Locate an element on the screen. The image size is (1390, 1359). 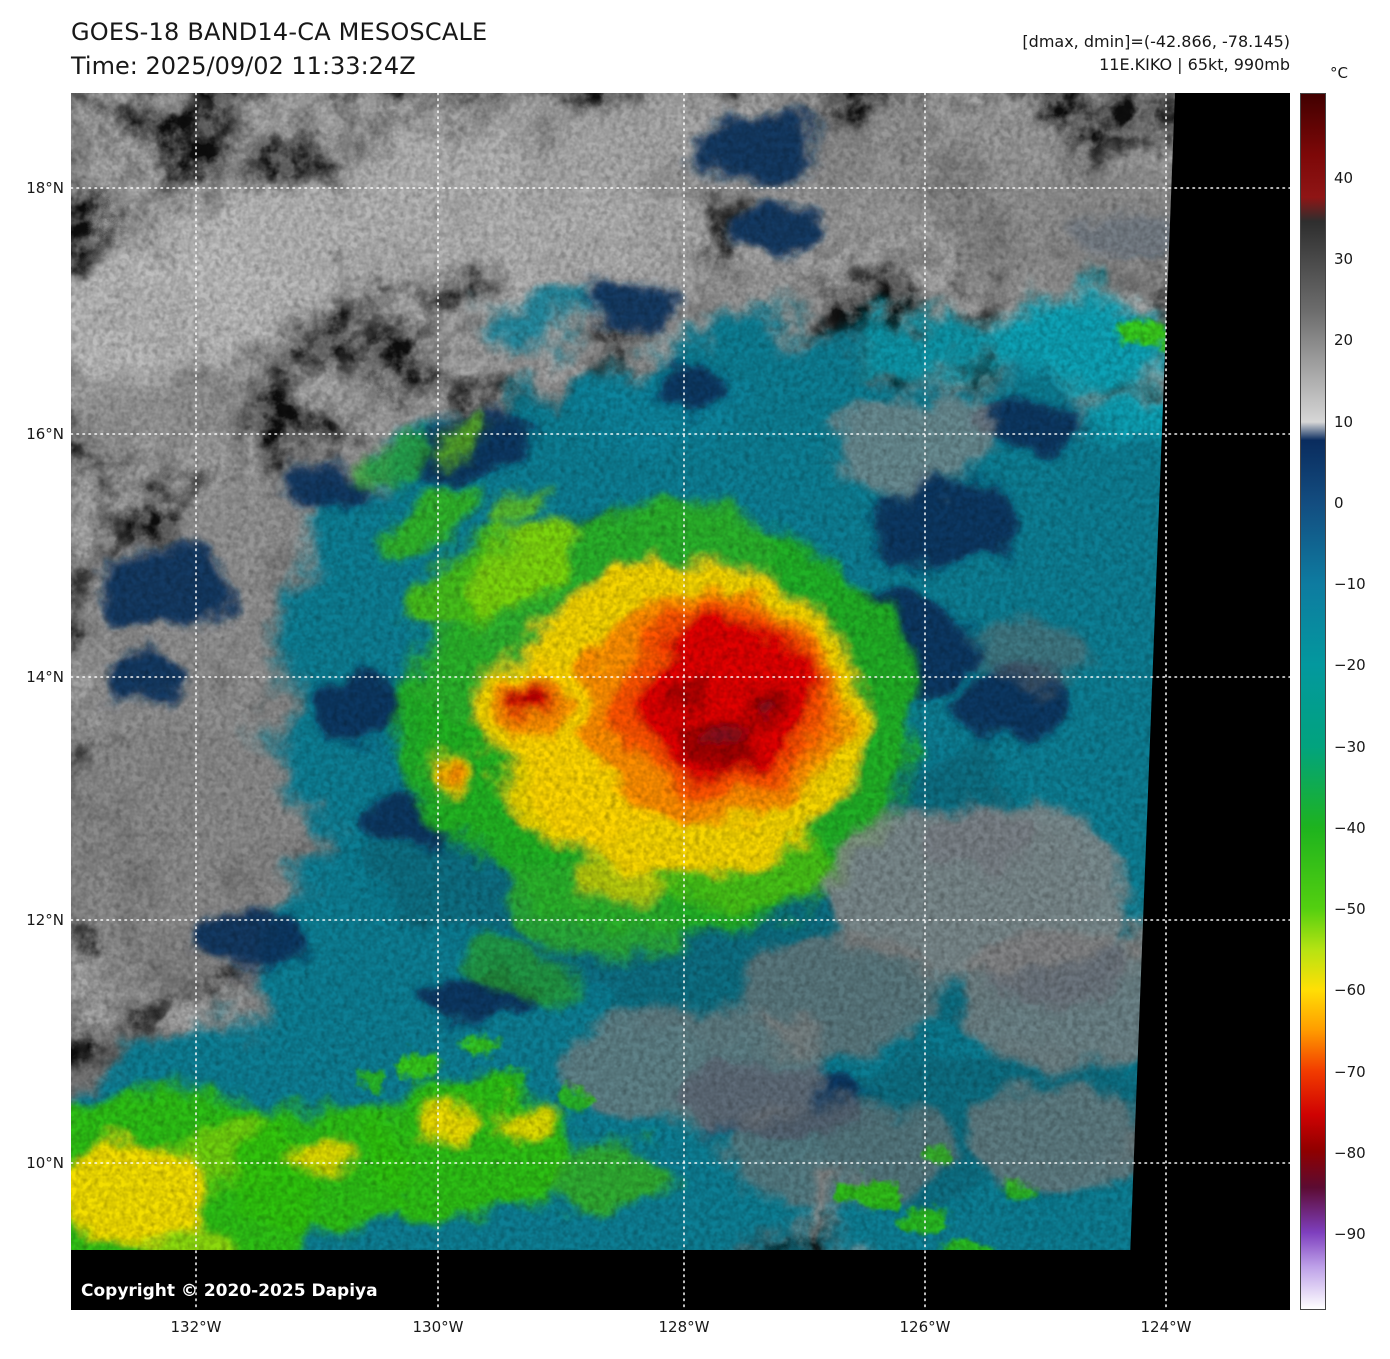
colorbar-tick-label: 20 is located at coordinates (1344, 340).